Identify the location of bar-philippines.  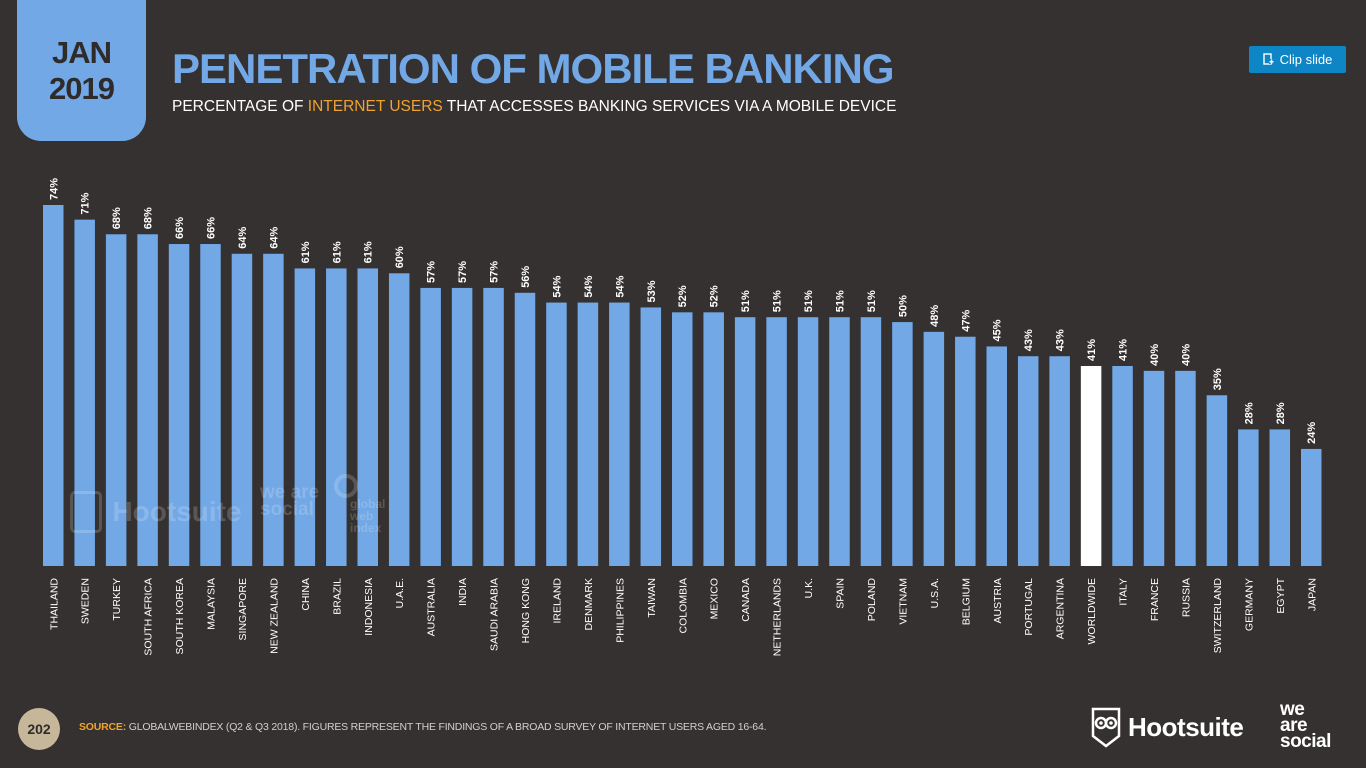
(619, 434).